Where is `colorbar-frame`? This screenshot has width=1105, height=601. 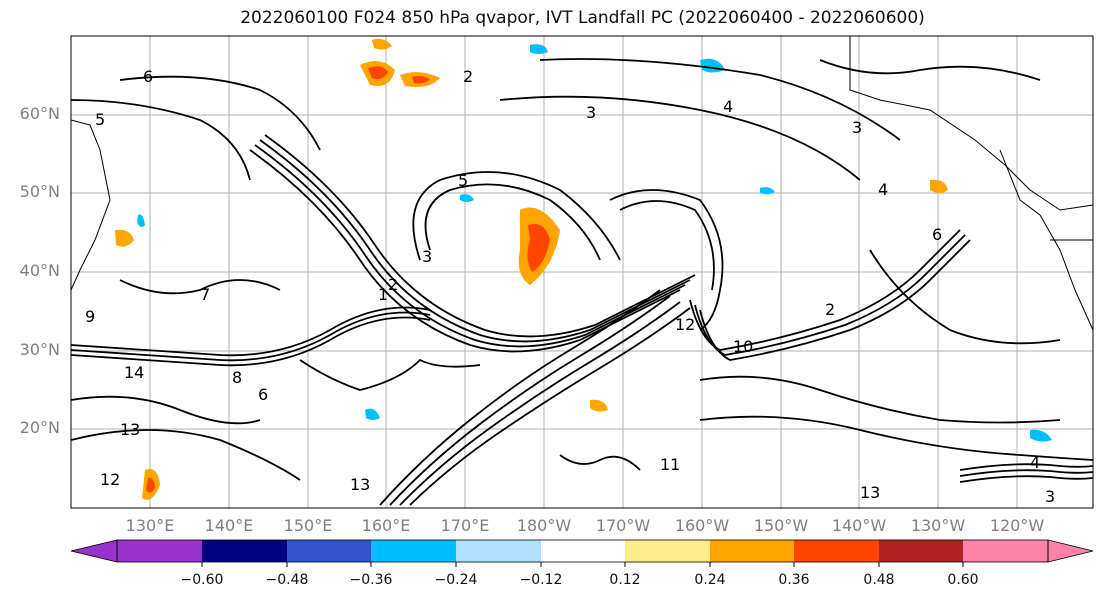 colorbar-frame is located at coordinates (582, 551).